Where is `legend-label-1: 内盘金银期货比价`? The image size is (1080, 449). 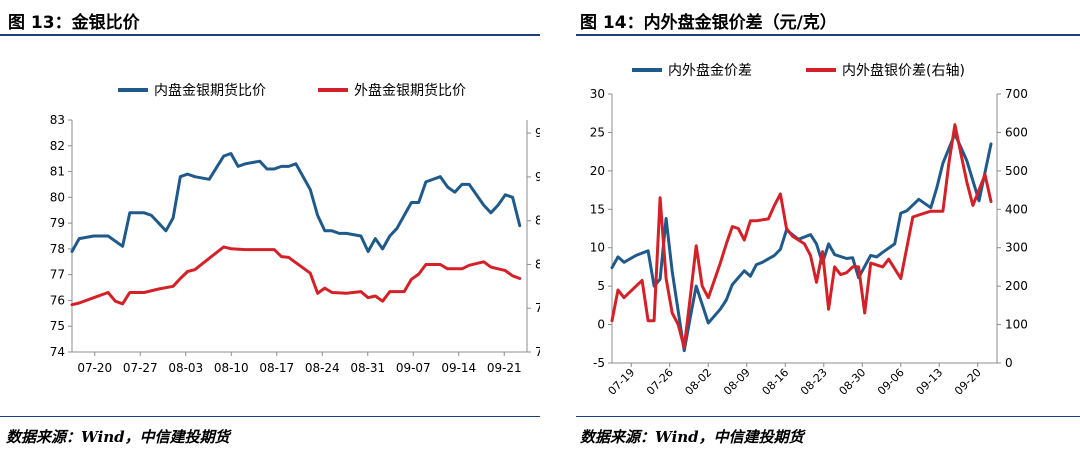 legend-label-1: 内盘金银期货比价 is located at coordinates (210, 90).